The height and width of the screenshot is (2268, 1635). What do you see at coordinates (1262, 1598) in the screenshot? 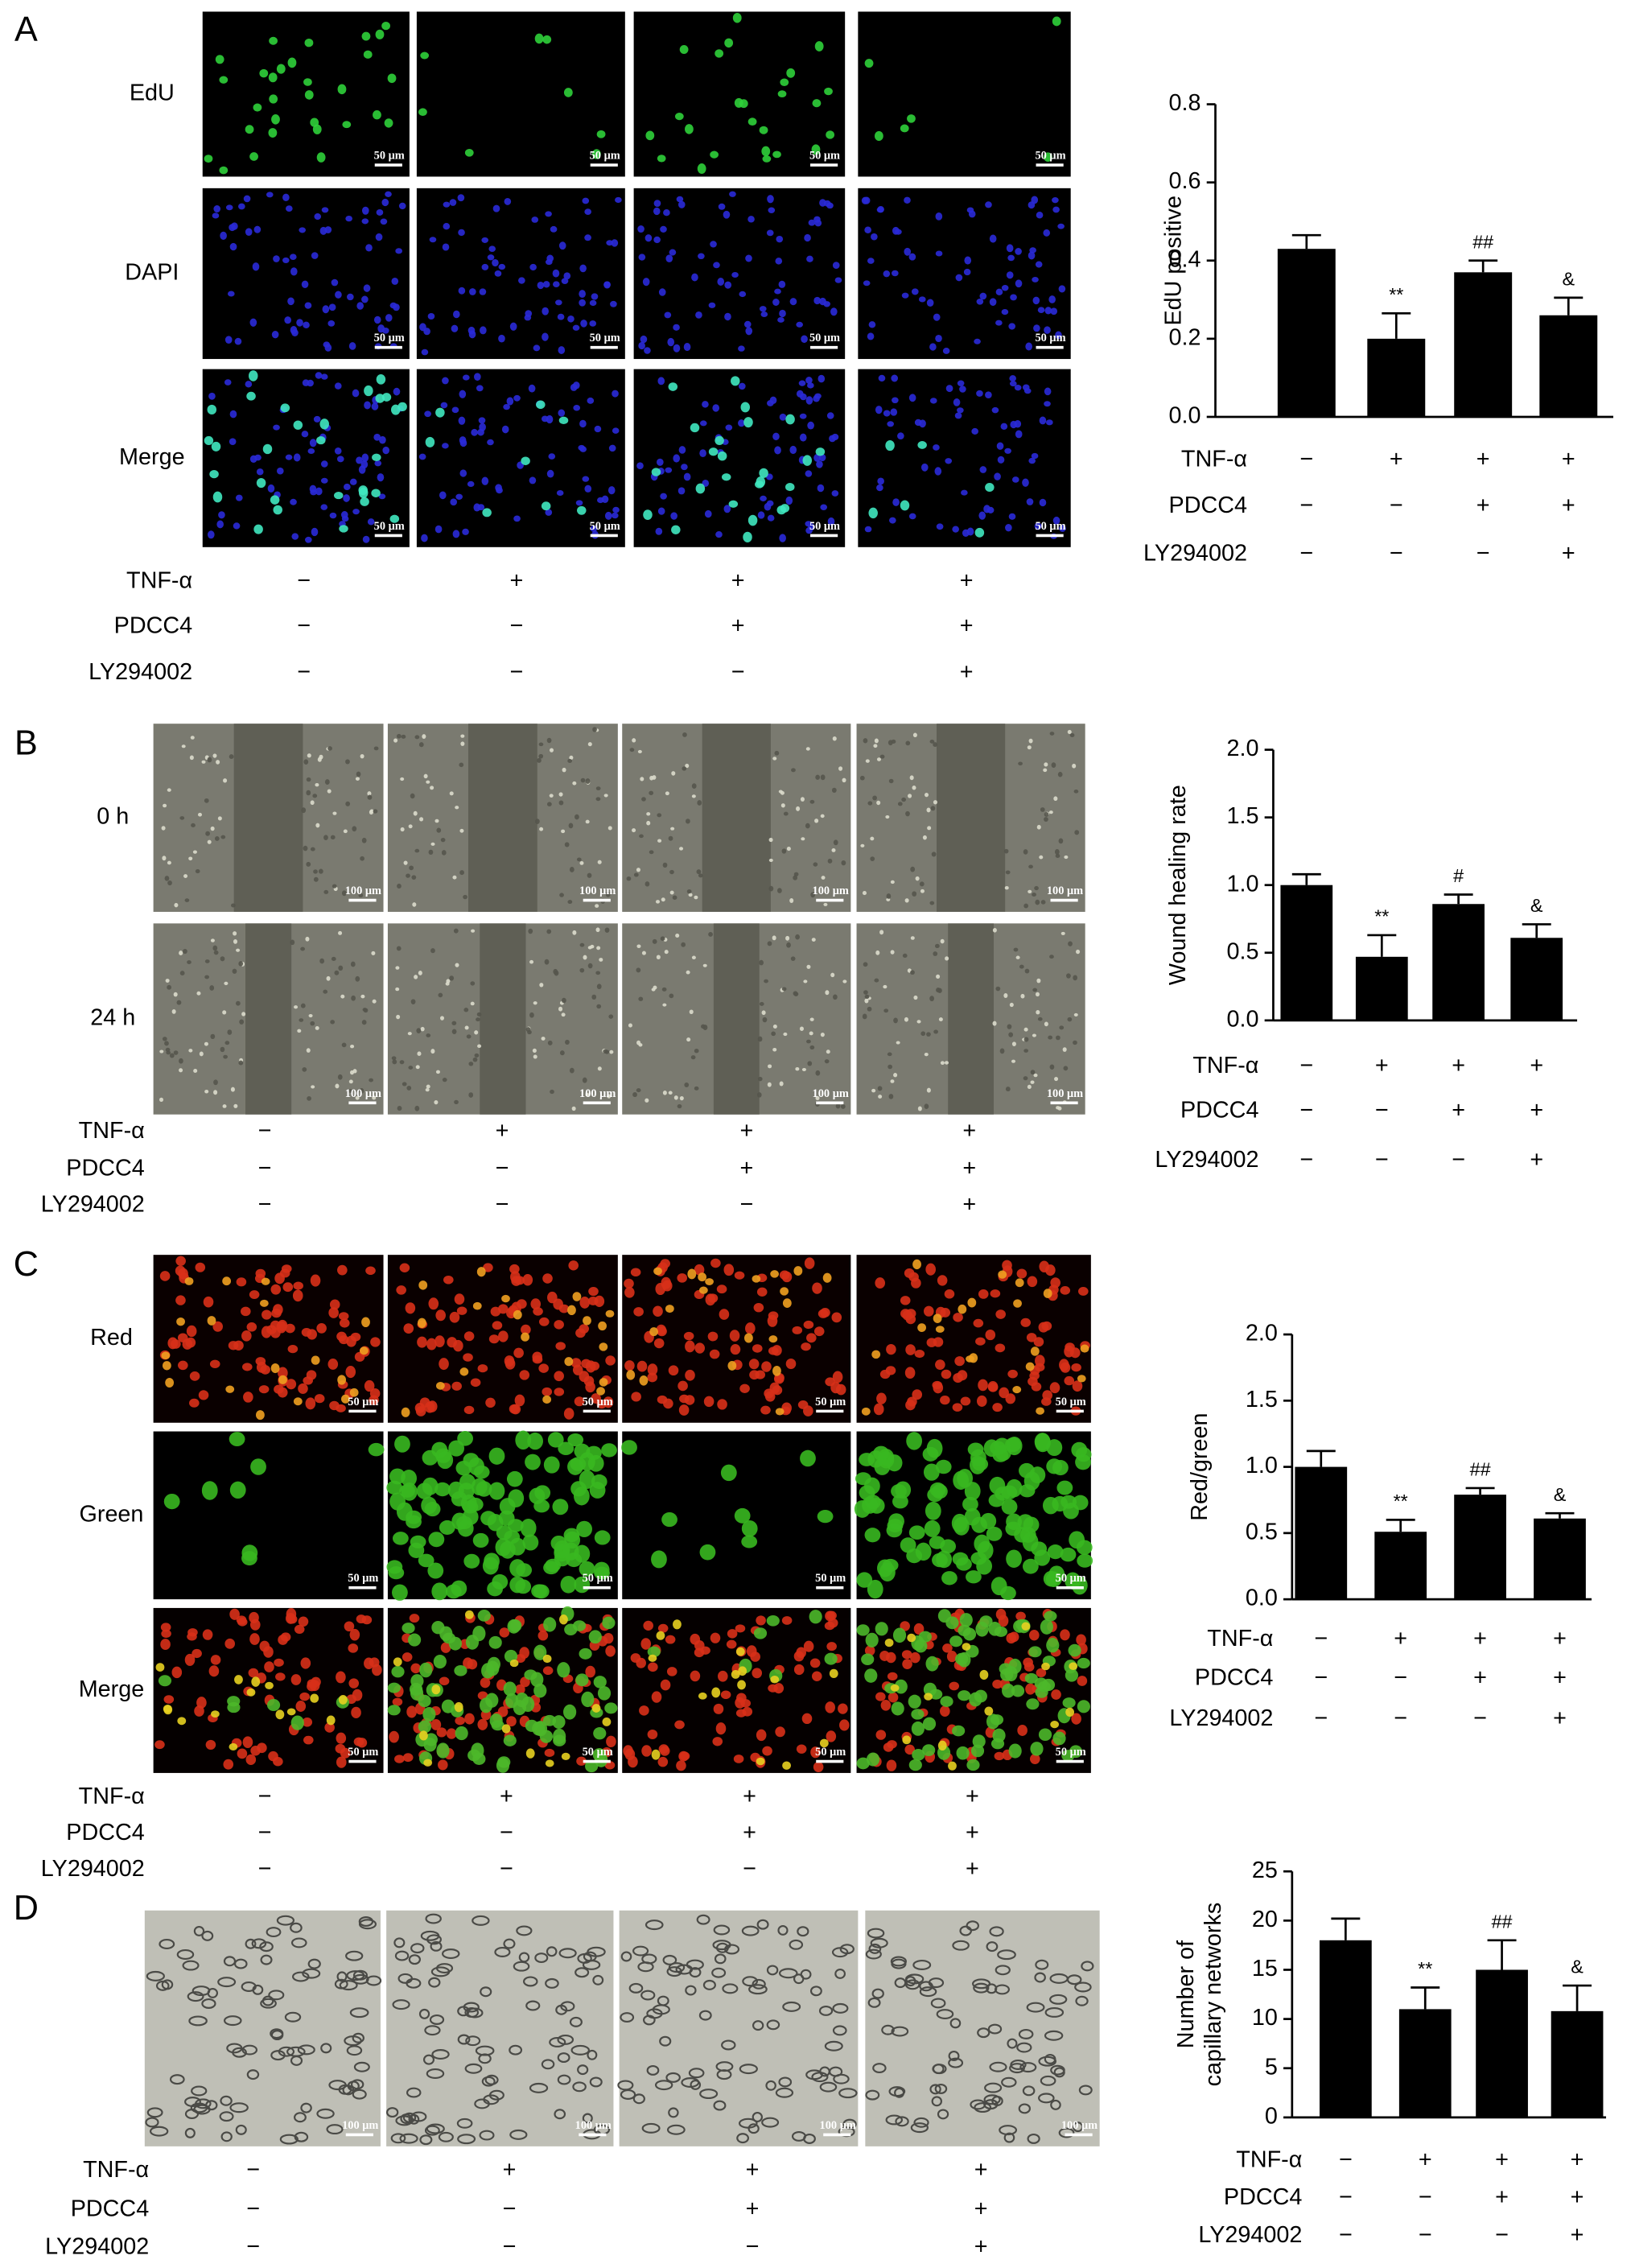
I see `y-tick-label: 0.0` at bounding box center [1262, 1598].